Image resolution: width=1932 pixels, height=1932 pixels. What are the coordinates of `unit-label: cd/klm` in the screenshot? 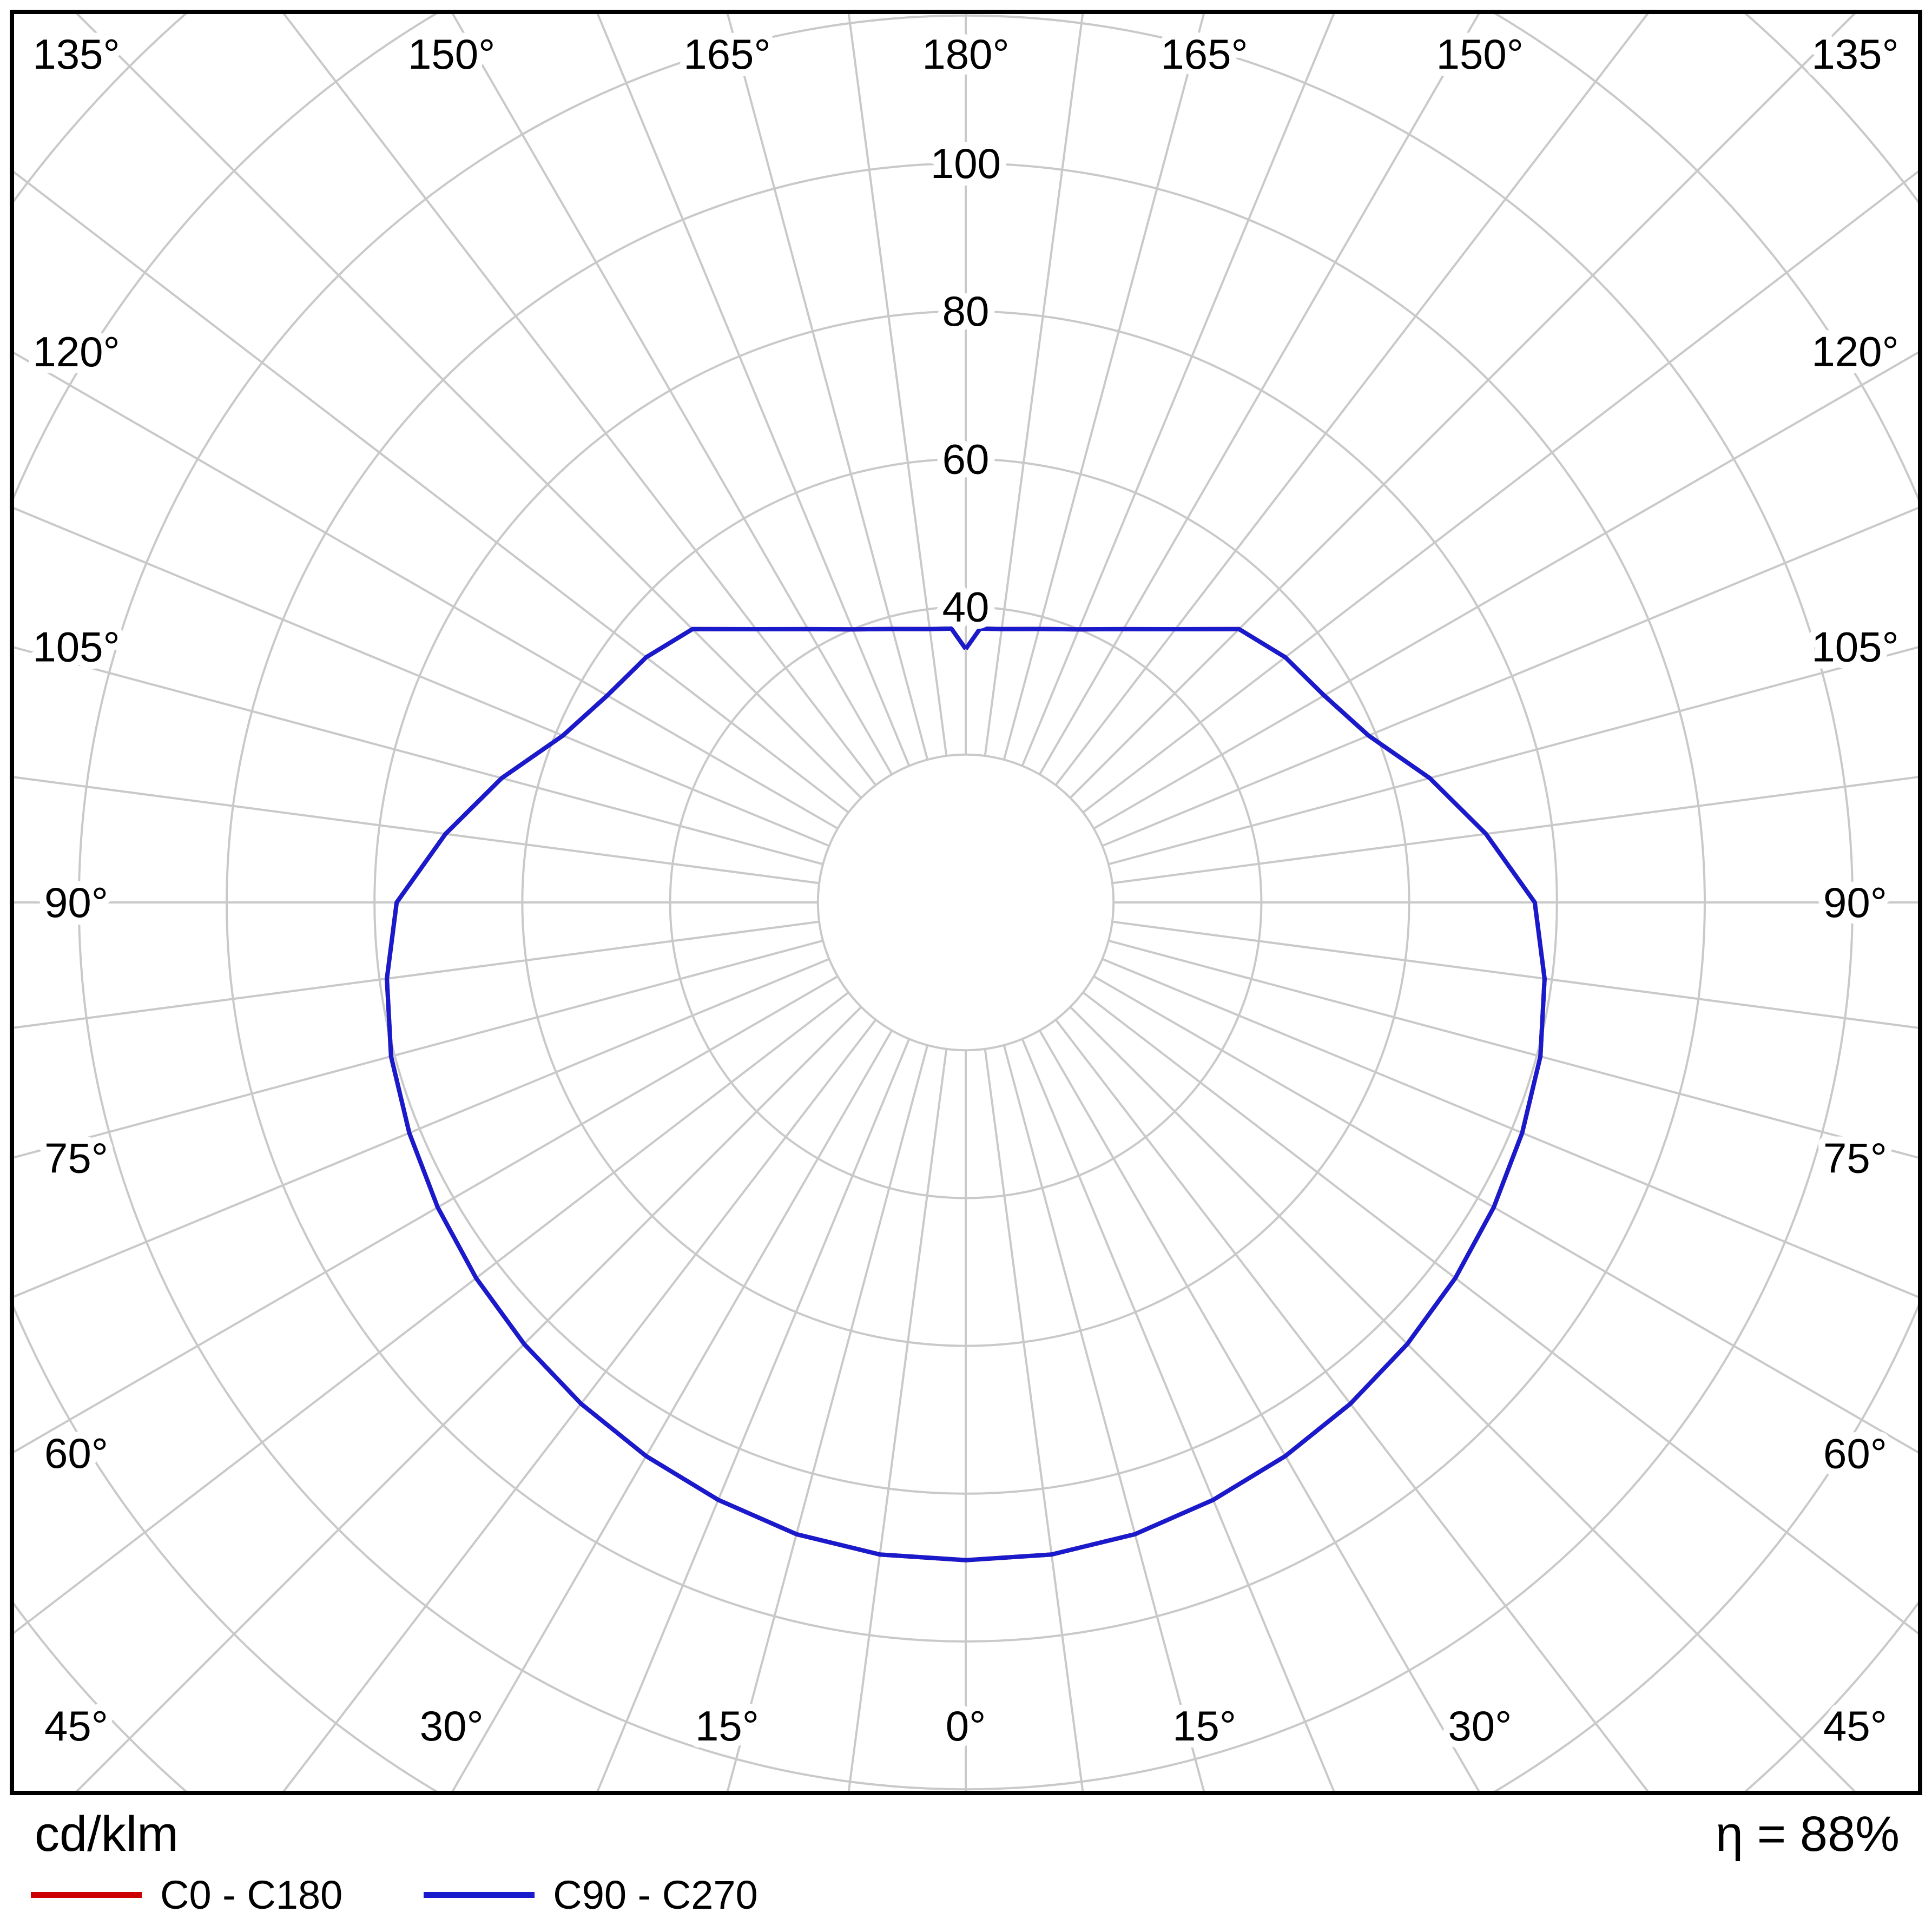 It's located at (107, 1834).